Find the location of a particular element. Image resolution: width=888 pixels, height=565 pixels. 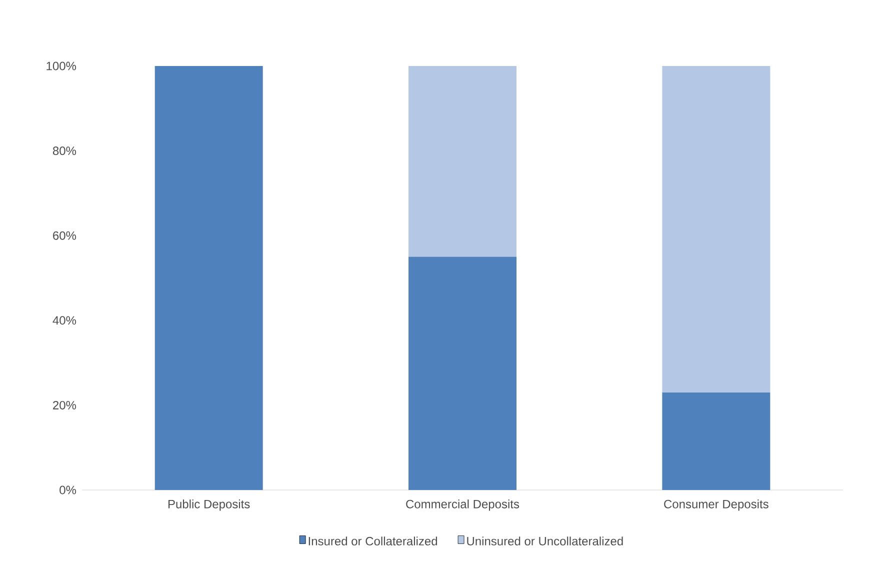

y-tick-label: 20% is located at coordinates (64, 405).